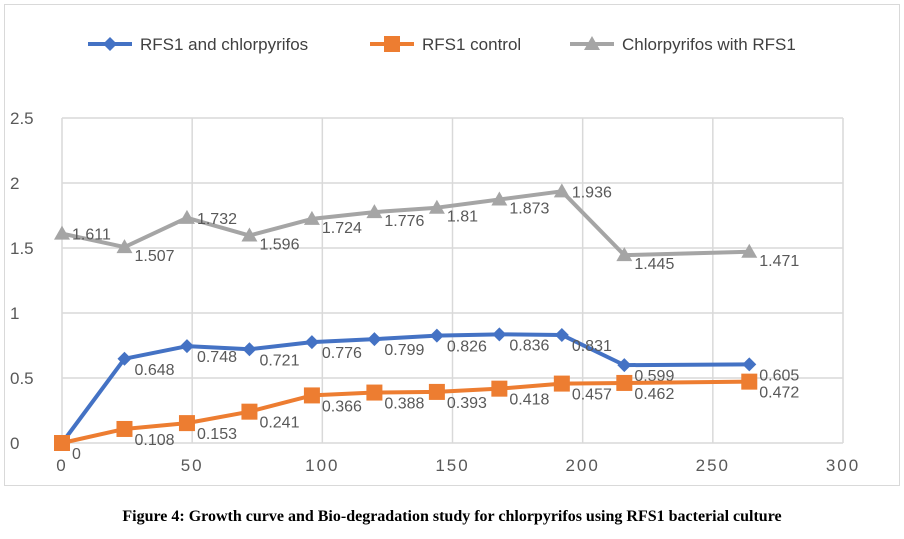  Describe the element at coordinates (529, 400) in the screenshot. I see `data-label: 0.418` at that location.